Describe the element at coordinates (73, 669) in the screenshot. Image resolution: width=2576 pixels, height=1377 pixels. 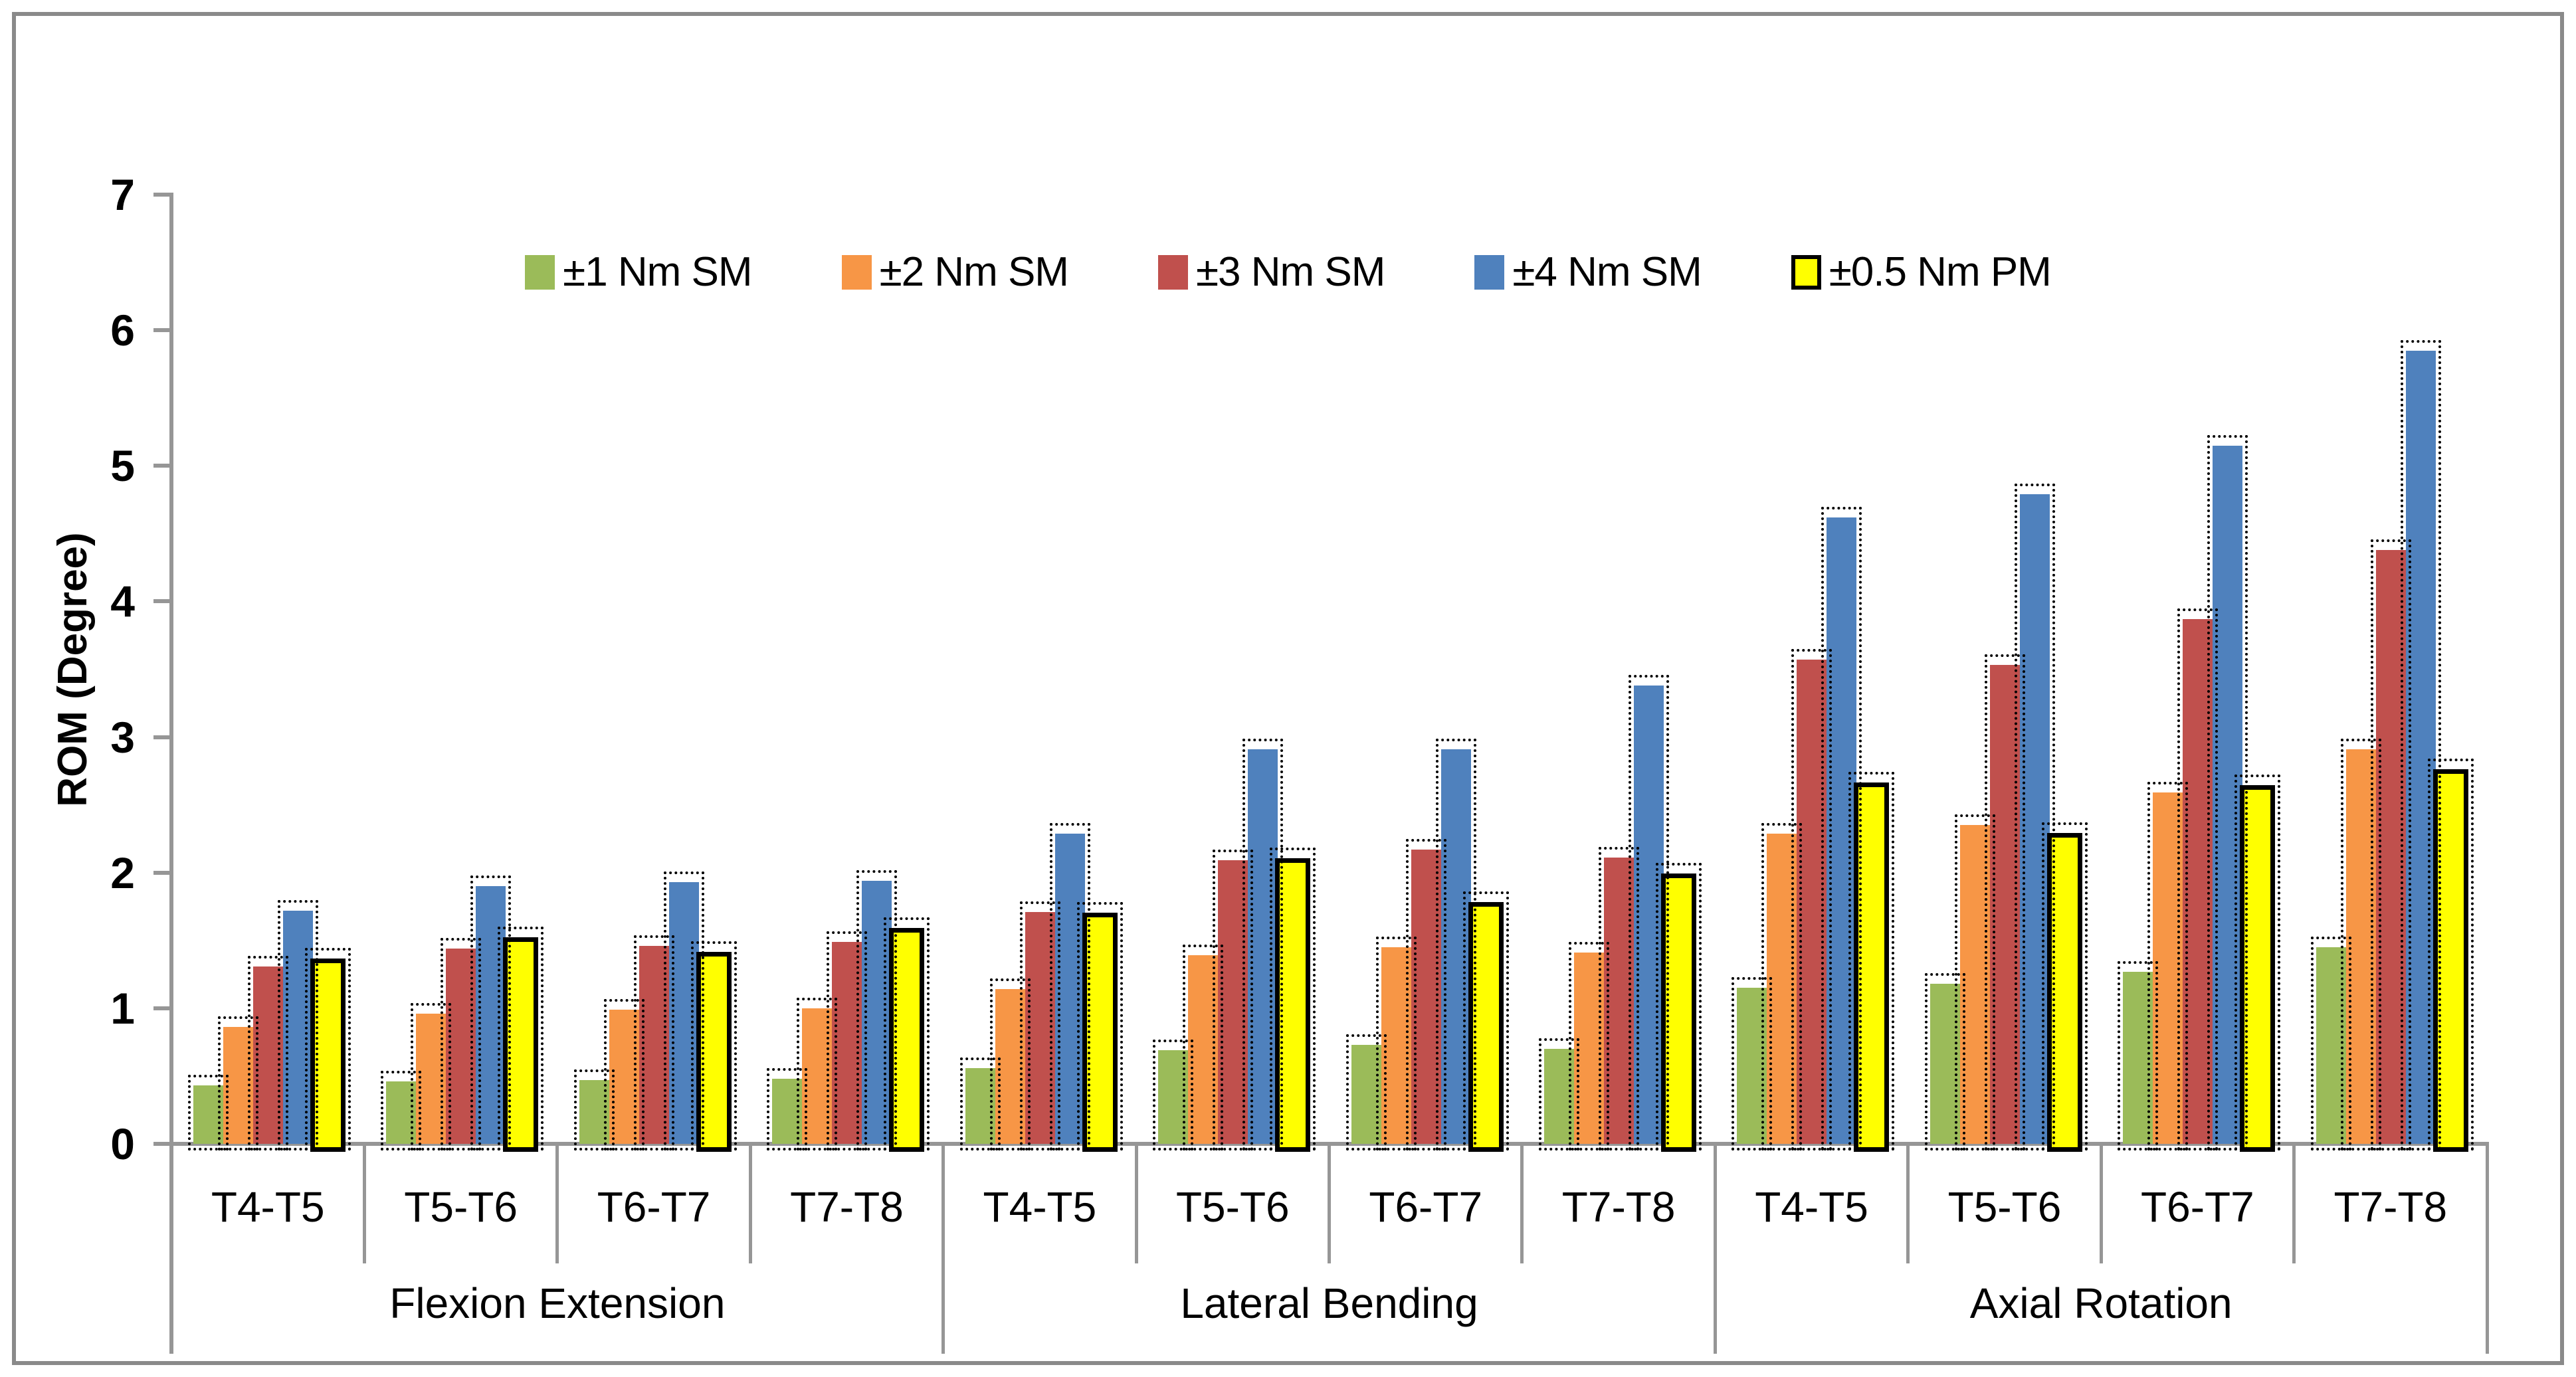
I see `y-axis-title: ROM (Degree)` at that location.